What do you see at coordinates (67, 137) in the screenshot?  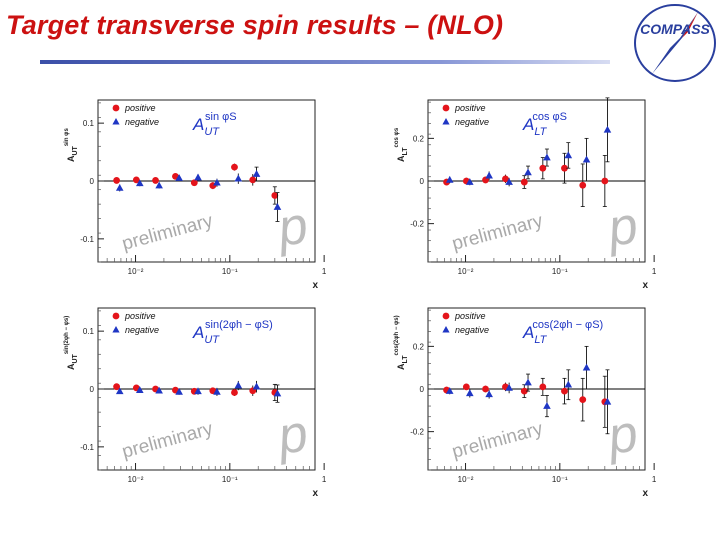 I see `y-axis-label-sup: sin φs` at bounding box center [67, 137].